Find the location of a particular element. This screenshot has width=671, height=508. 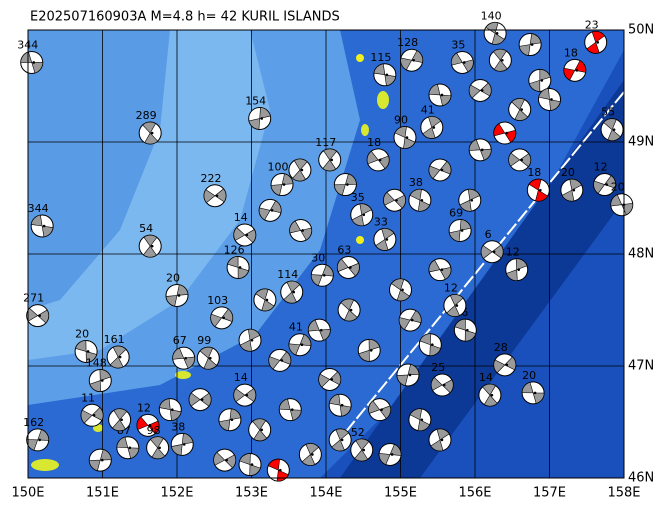

y-tick-label: 49N is located at coordinates (641, 142).